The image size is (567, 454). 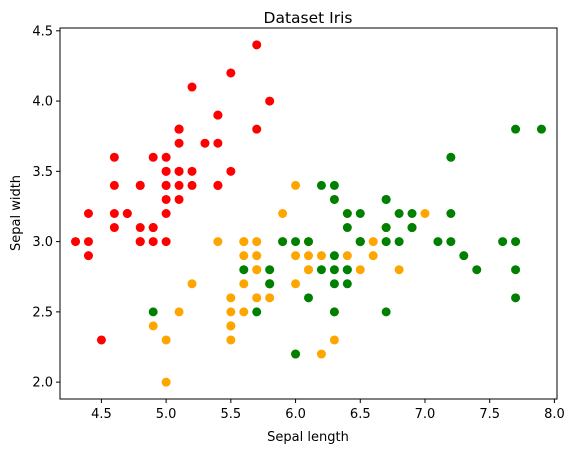 I want to click on y-tick-label: 4.0, so click(x=42, y=102).